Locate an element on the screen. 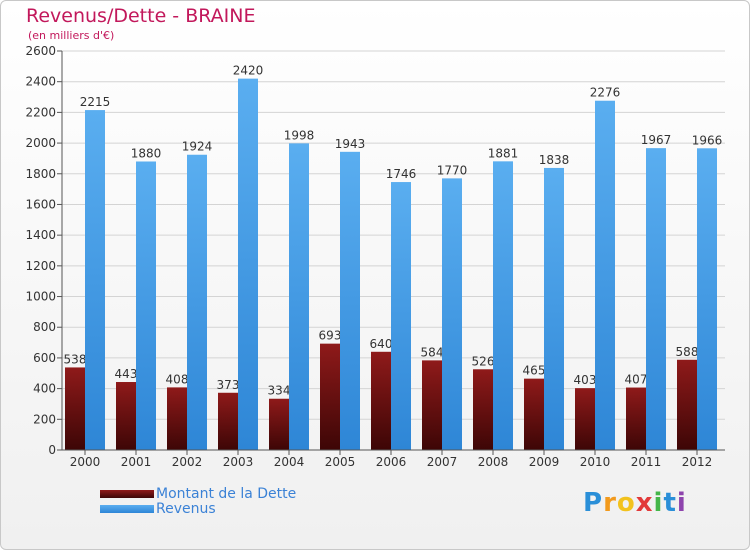  x-tick-label: 2009 is located at coordinates (544, 462).